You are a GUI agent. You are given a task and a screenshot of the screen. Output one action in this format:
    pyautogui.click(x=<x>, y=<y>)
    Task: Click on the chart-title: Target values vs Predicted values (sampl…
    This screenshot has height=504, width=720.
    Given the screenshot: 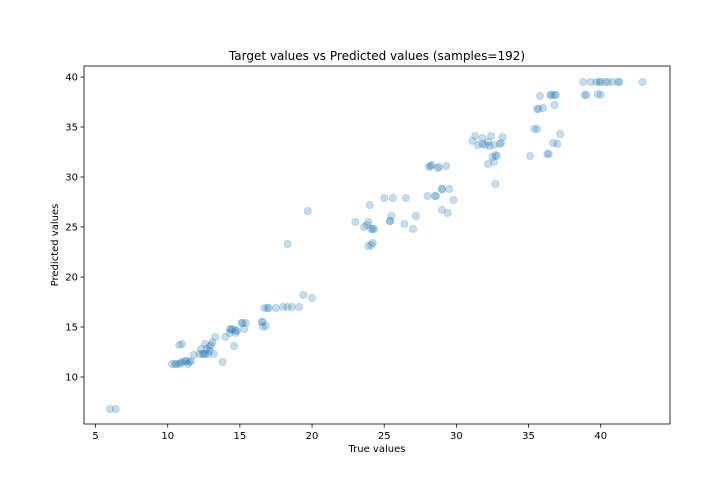 What is the action you would take?
    pyautogui.click(x=376, y=56)
    